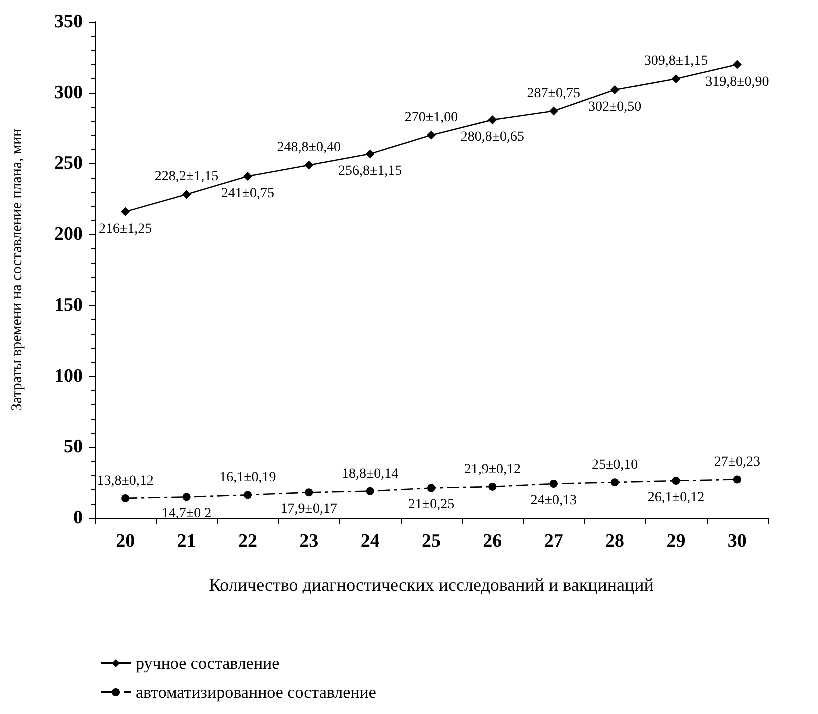  What do you see at coordinates (309, 510) in the screenshot?
I see `data-label: 17,9±0,17` at bounding box center [309, 510].